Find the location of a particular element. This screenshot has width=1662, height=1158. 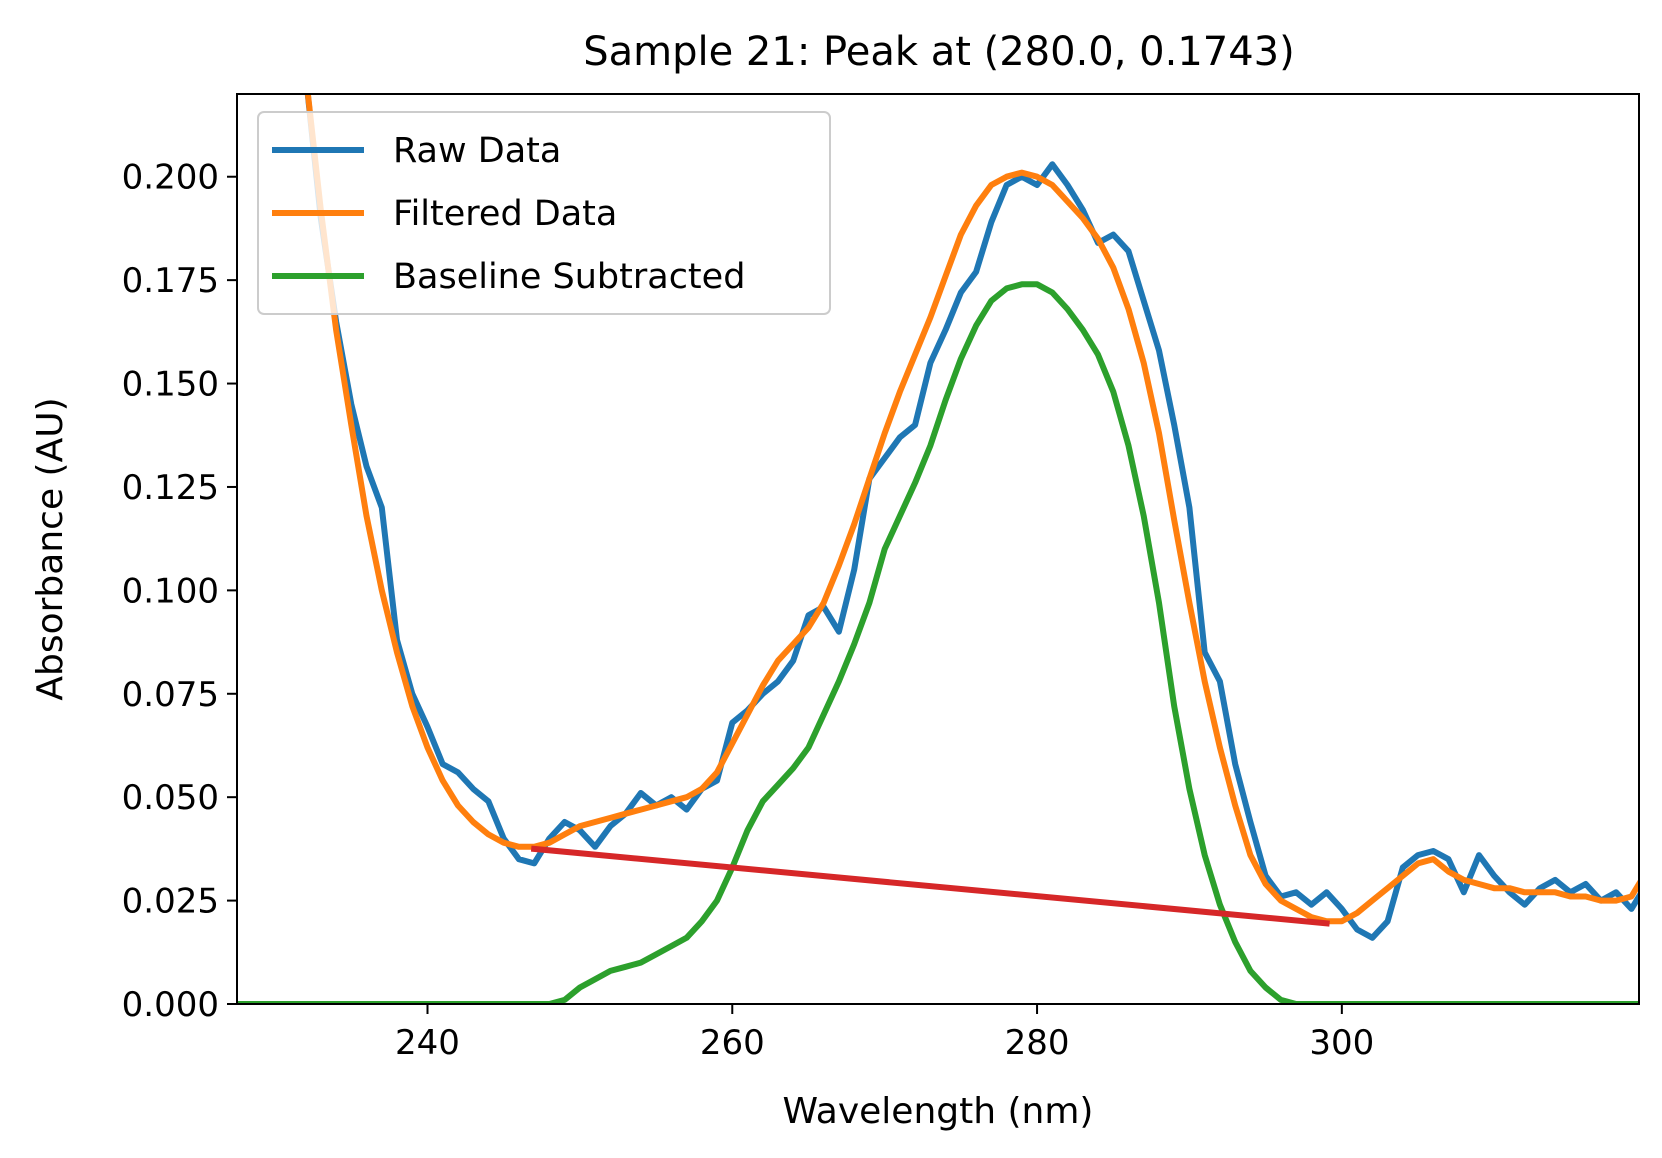

x-tick-label: 300 is located at coordinates (1341, 1043).